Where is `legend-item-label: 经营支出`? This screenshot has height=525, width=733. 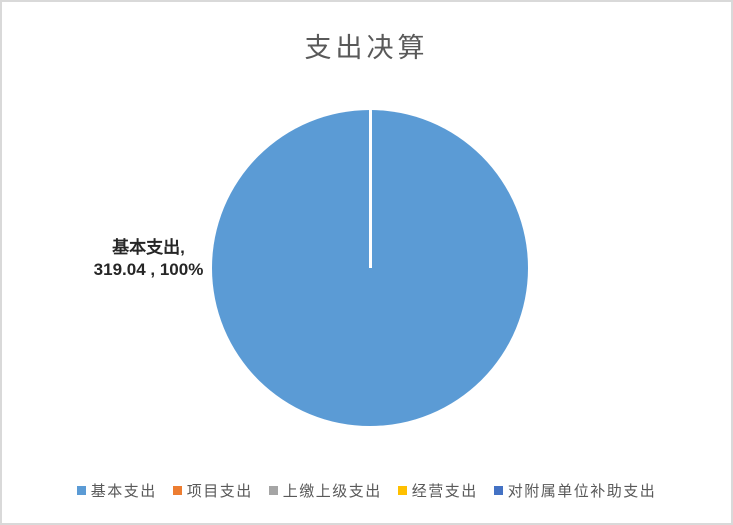
legend-item-label: 经营支出 is located at coordinates (444, 492).